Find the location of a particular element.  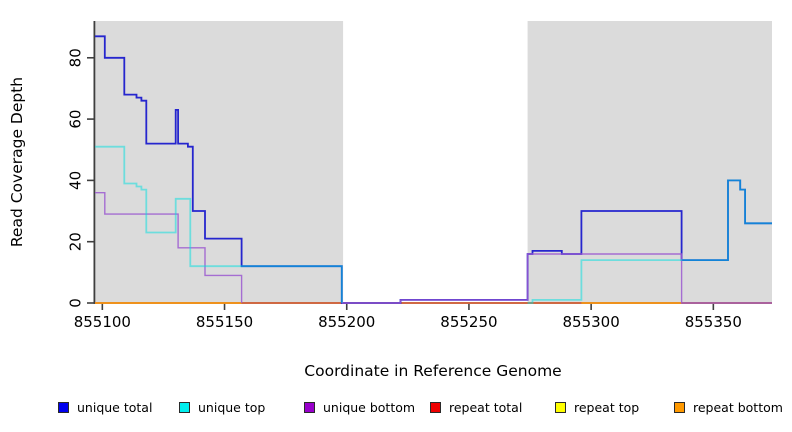

legend-item-unique-total: unique total is located at coordinates (105, 407).